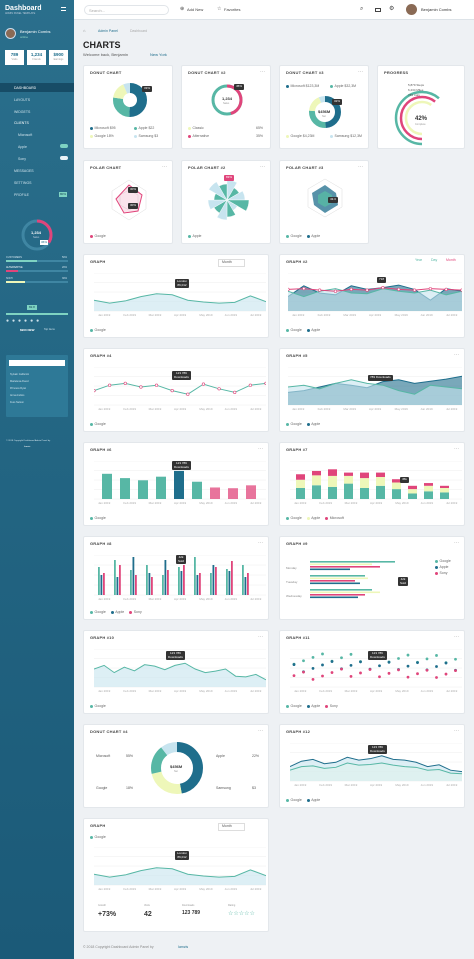  Describe the element at coordinates (58, 54) in the screenshot. I see `stat-value: $900` at that location.